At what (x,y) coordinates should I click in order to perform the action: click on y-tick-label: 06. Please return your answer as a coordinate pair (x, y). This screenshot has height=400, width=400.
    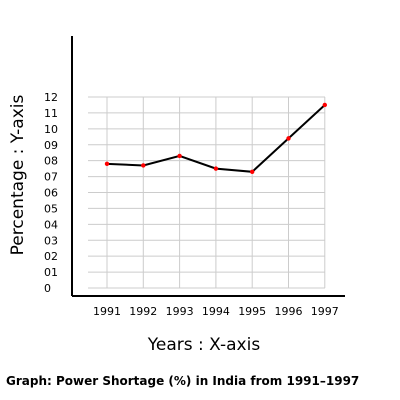
    Looking at the image, I should click on (51, 193).